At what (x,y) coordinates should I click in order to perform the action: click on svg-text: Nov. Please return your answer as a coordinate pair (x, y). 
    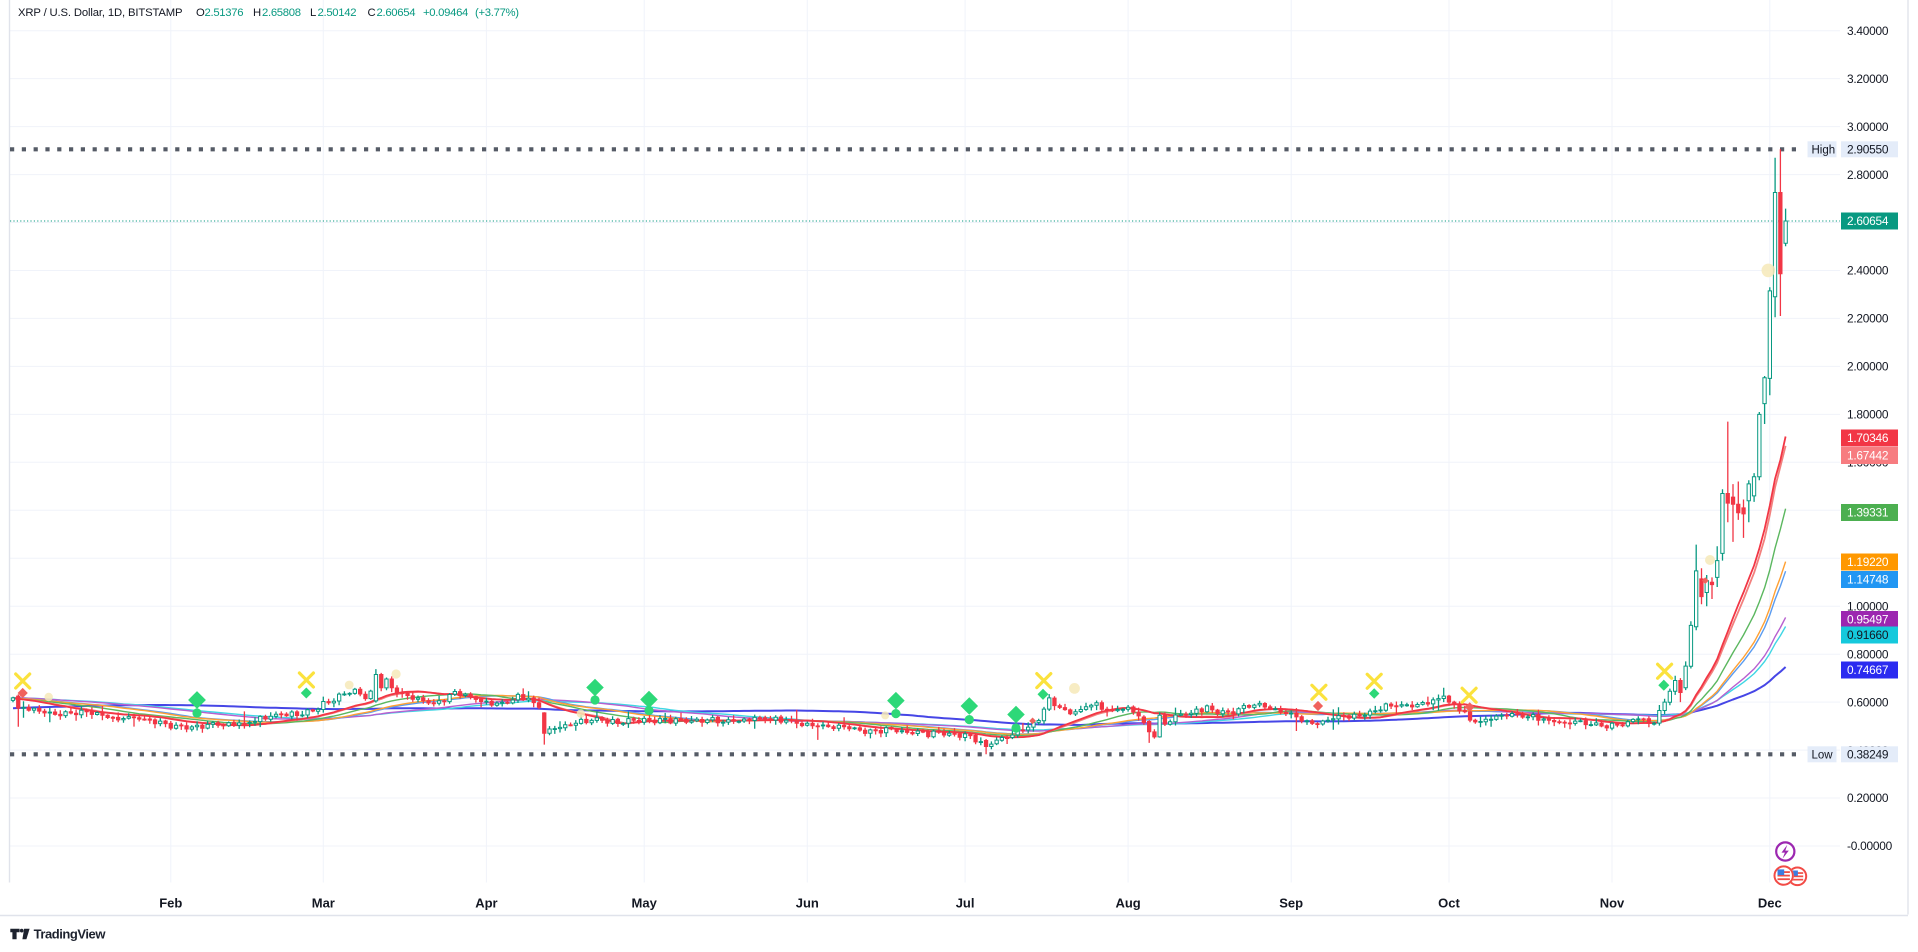
    Looking at the image, I should click on (1612, 903).